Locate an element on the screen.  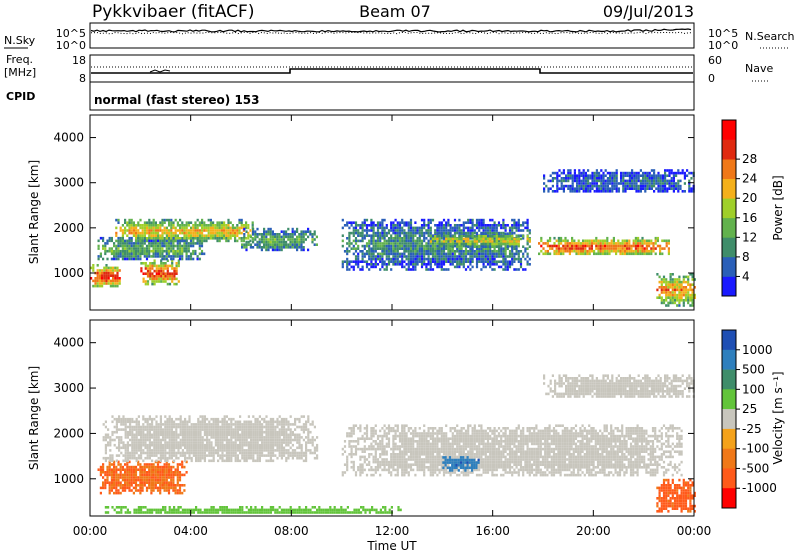
power-echo-region is located at coordinates (619, 181).